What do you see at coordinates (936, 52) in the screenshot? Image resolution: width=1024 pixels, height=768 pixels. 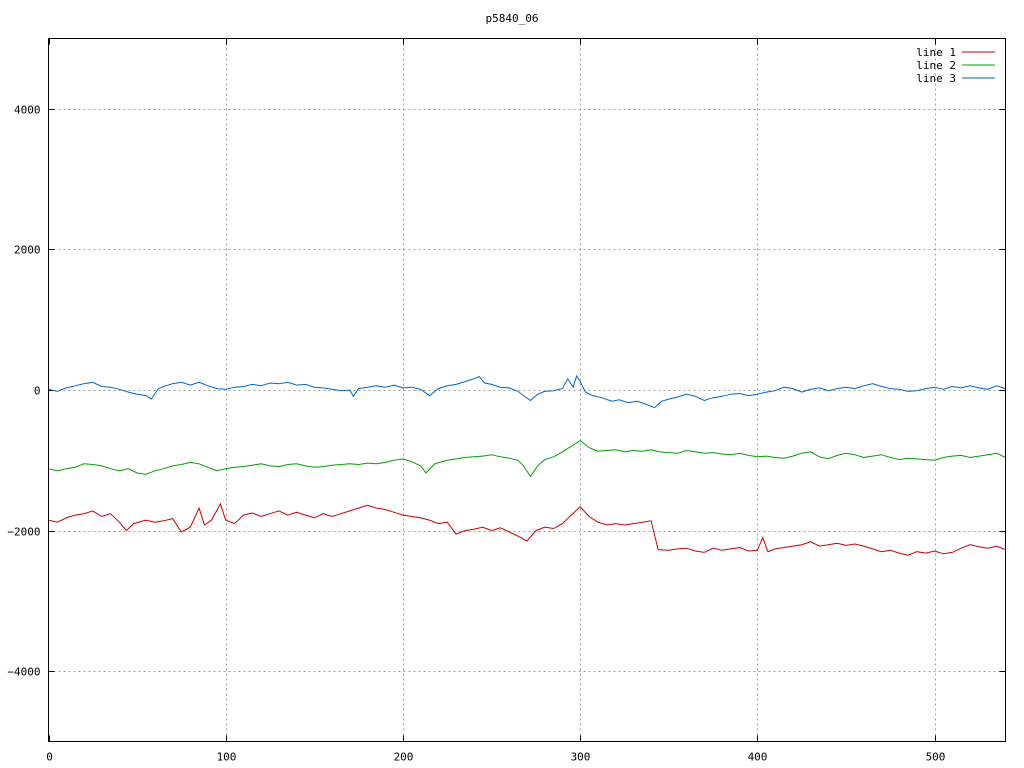 I see `legend-label-1: line 1` at bounding box center [936, 52].